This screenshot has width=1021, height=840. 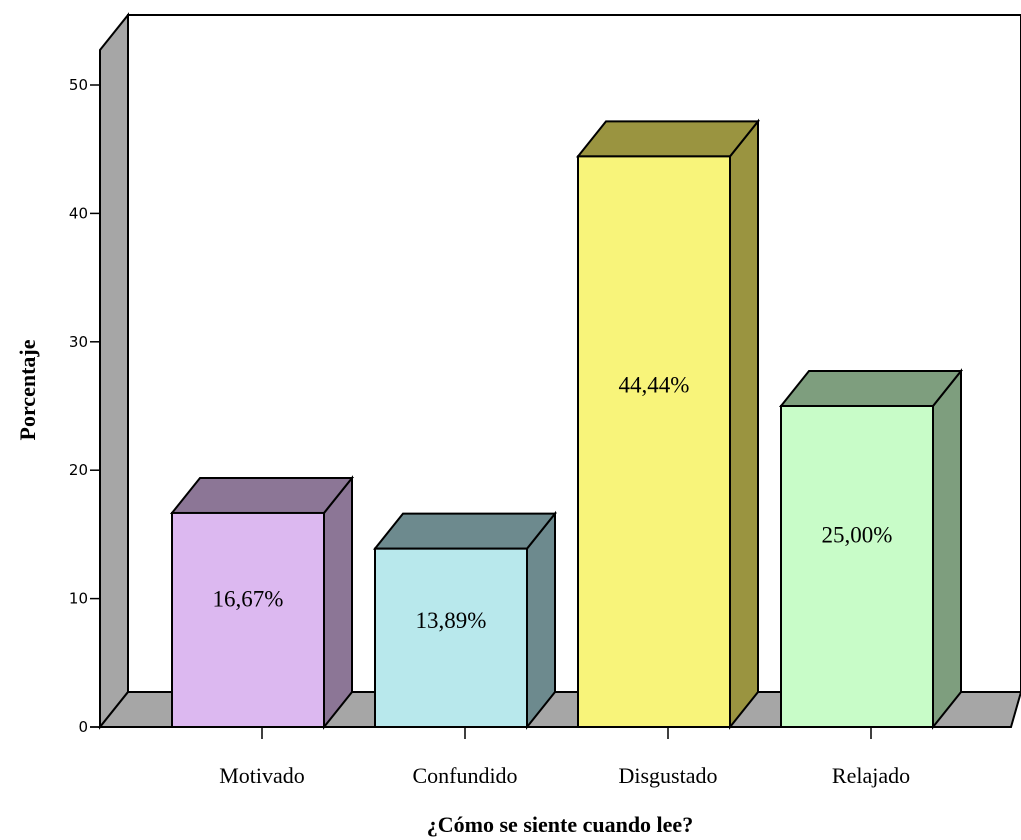 I want to click on bar-confundido: 13,89%, so click(x=465, y=620).